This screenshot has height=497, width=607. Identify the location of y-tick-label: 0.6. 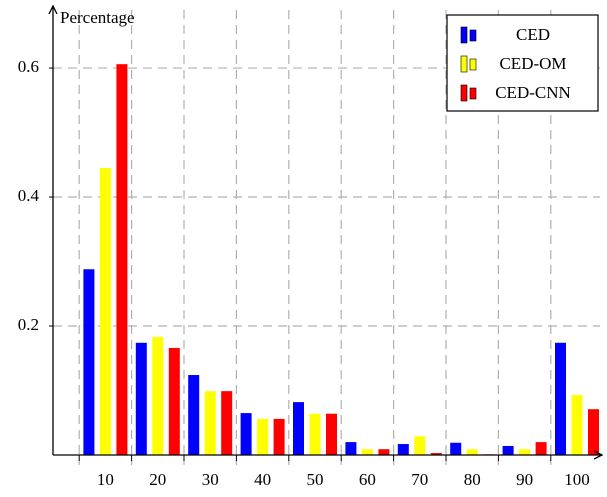
(28, 66).